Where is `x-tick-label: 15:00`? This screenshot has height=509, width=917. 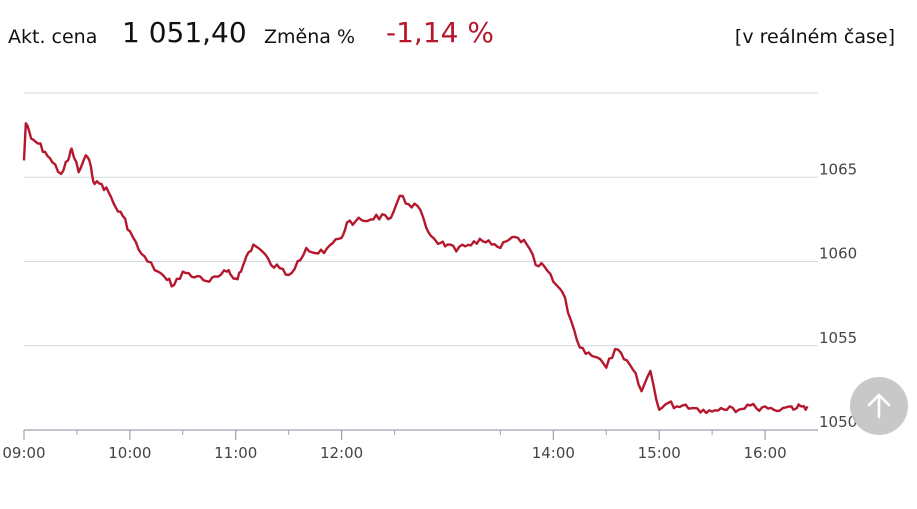 x-tick-label: 15:00 is located at coordinates (659, 453).